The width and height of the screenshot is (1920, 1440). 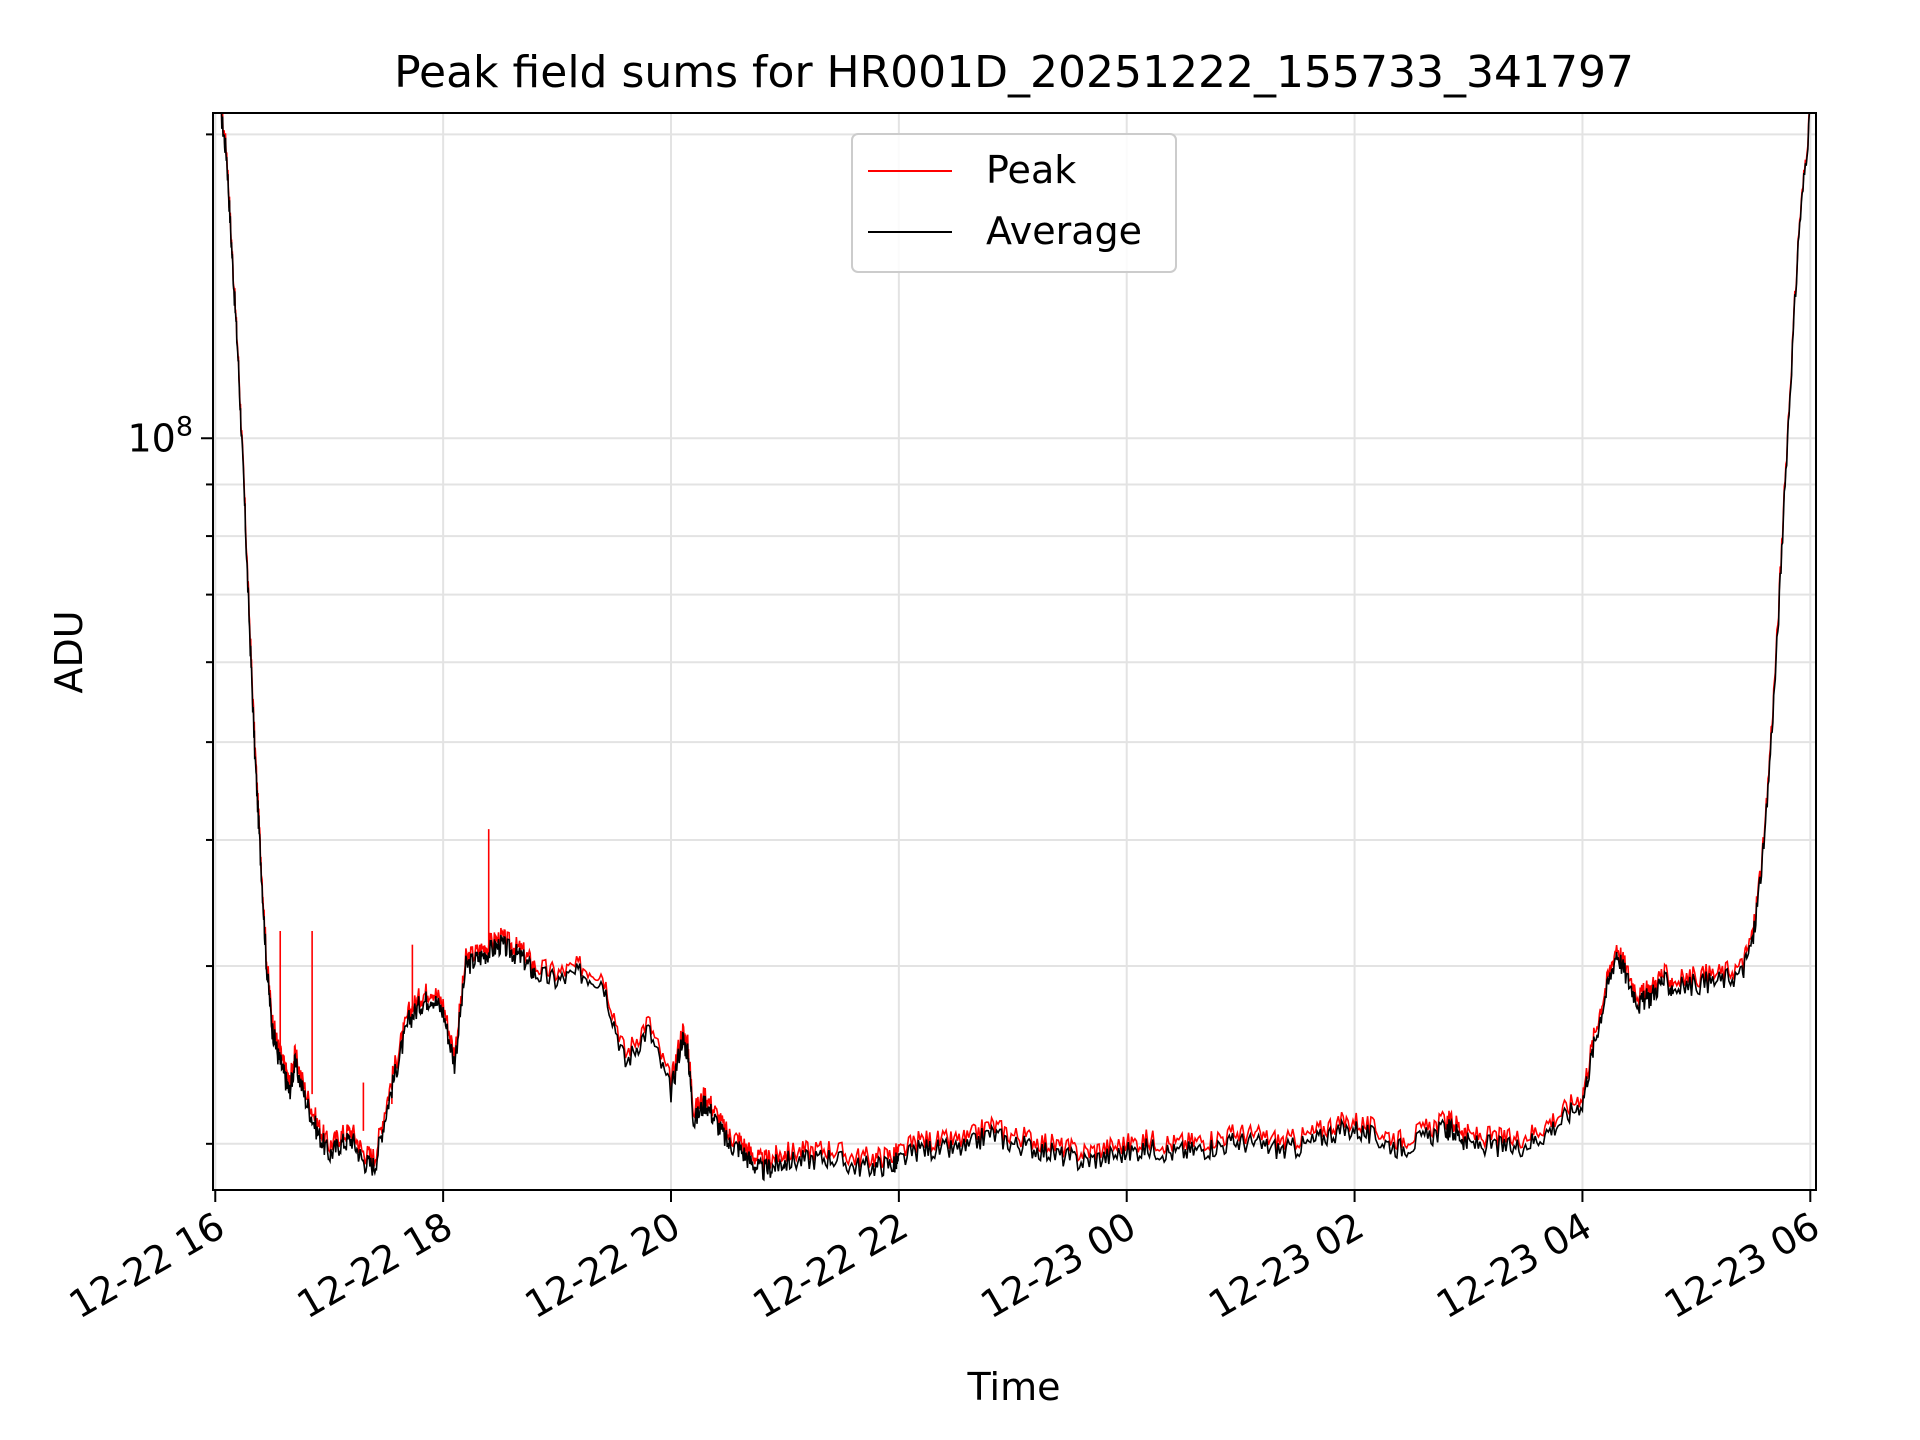 I want to click on x-tick-label: 12-22 20, so click(x=603, y=1266).